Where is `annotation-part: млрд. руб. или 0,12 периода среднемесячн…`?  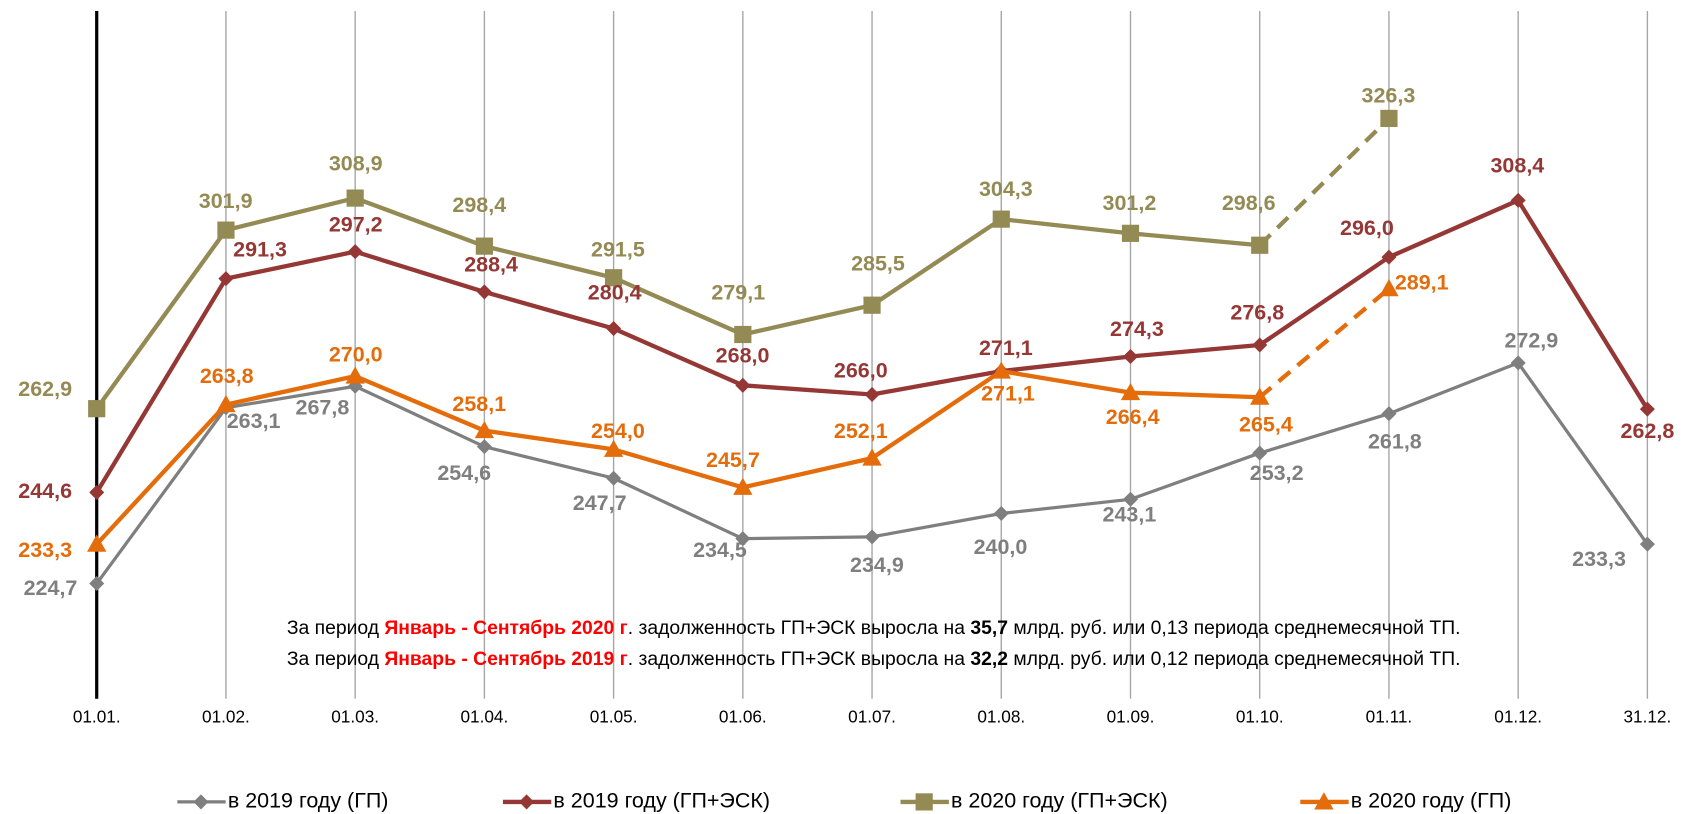 annotation-part: млрд. руб. или 0,12 периода среднемесячн… is located at coordinates (1234, 659).